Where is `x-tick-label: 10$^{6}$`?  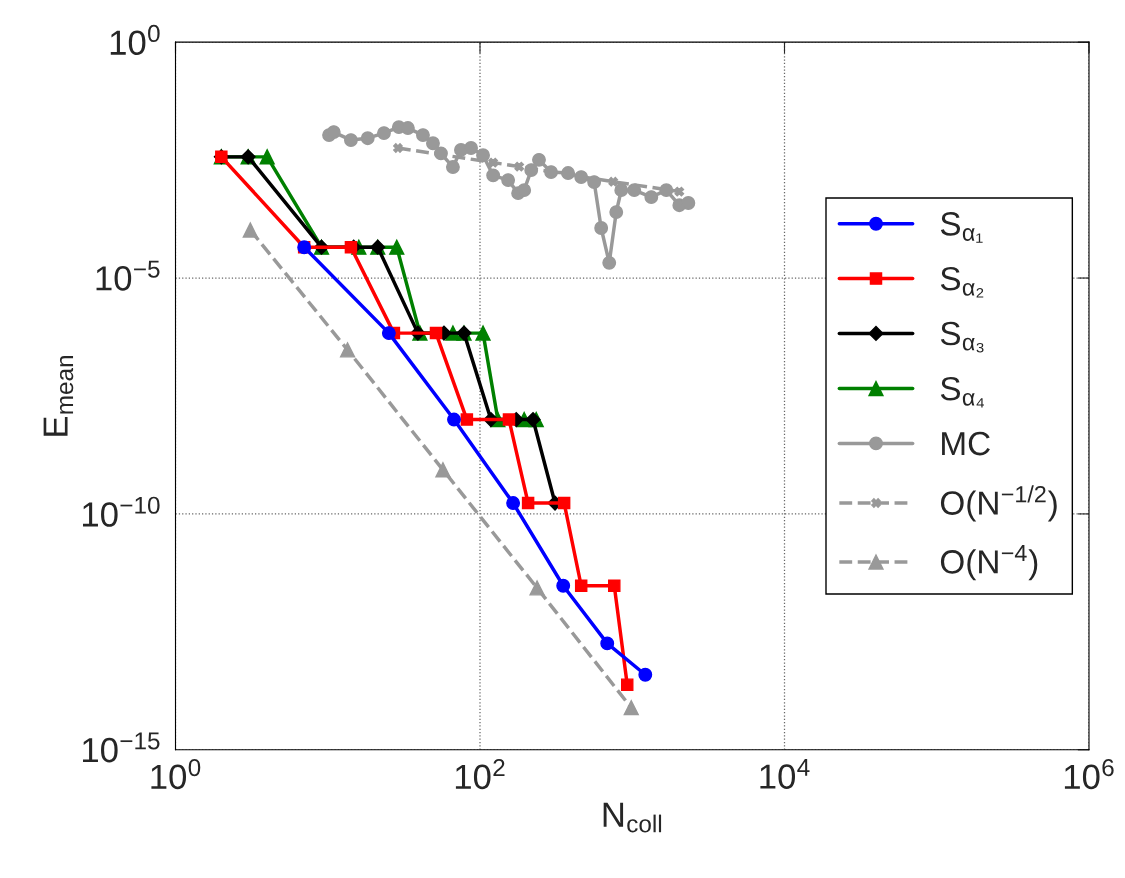
x-tick-label: 10$^{6}$ is located at coordinates (1089, 774).